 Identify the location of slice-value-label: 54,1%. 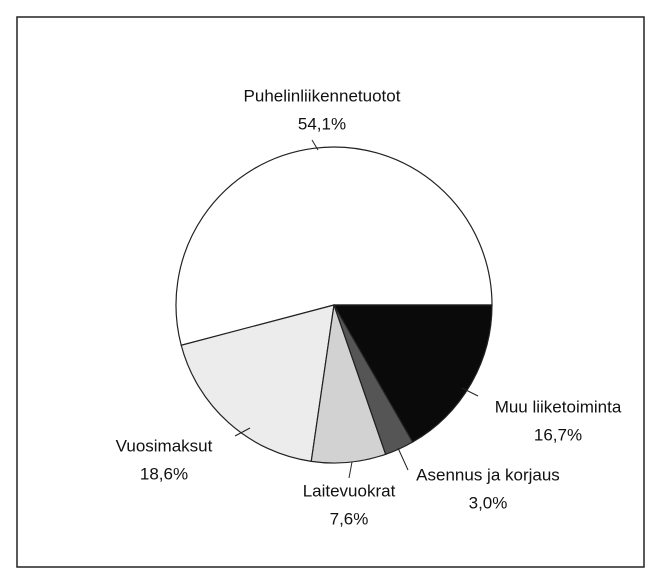
(322, 123).